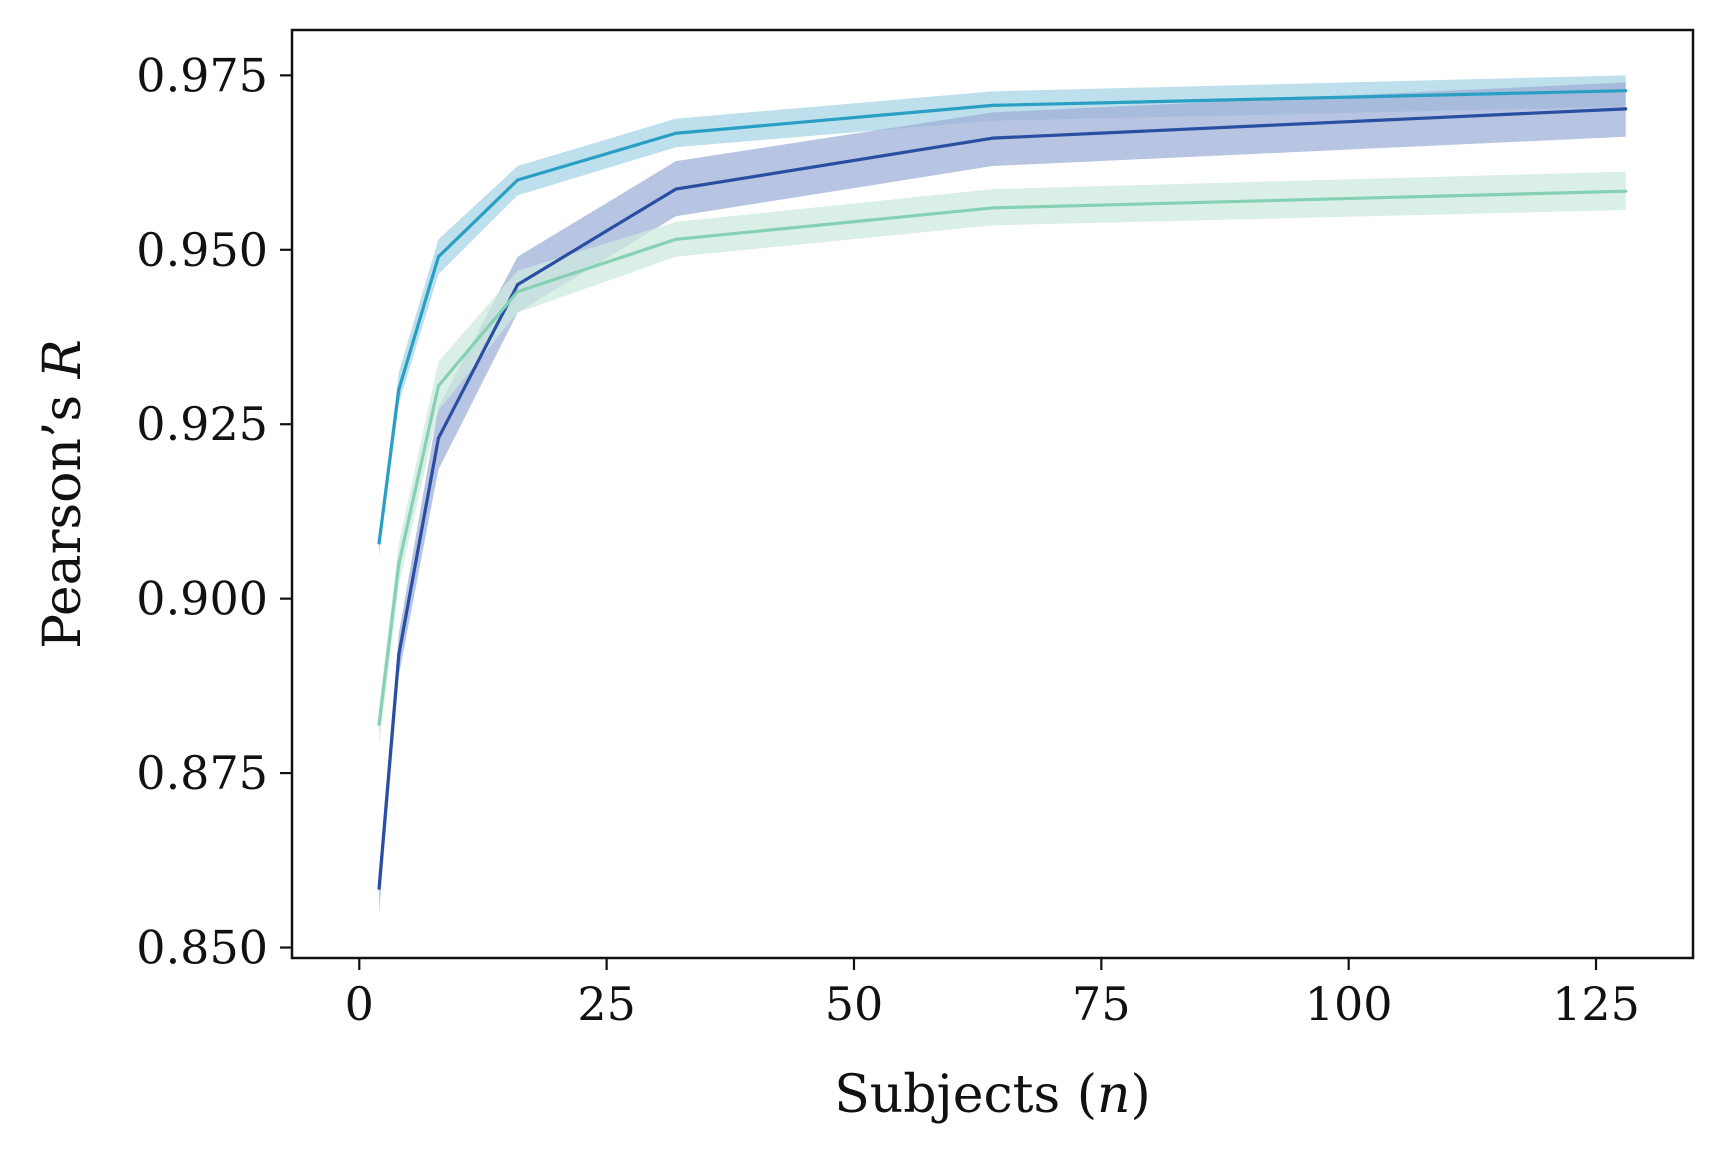  Describe the element at coordinates (202, 948) in the screenshot. I see `y-tick-label: 0.850` at that location.